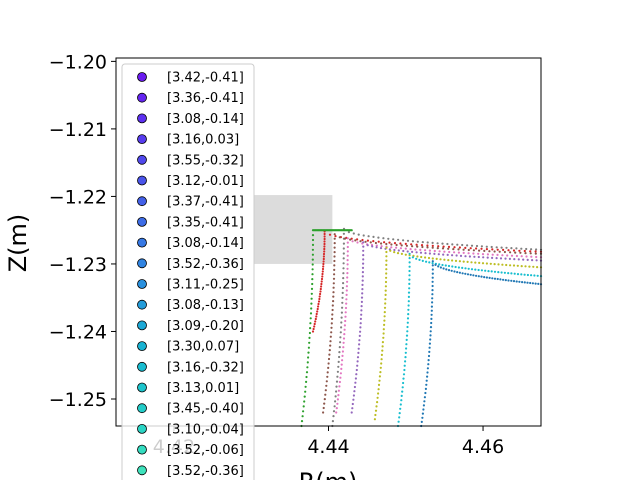  I want to click on x-tick-label: 4.44, so click(328, 447).